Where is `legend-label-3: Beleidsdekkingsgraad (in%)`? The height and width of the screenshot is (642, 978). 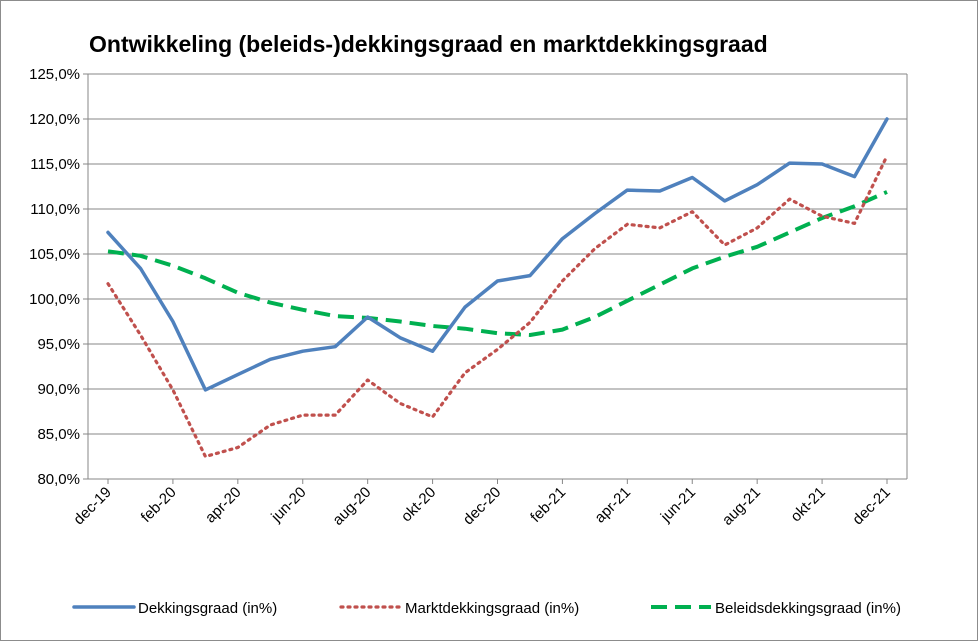
legend-label-3: Beleidsdekkingsgraad (in%) is located at coordinates (808, 608).